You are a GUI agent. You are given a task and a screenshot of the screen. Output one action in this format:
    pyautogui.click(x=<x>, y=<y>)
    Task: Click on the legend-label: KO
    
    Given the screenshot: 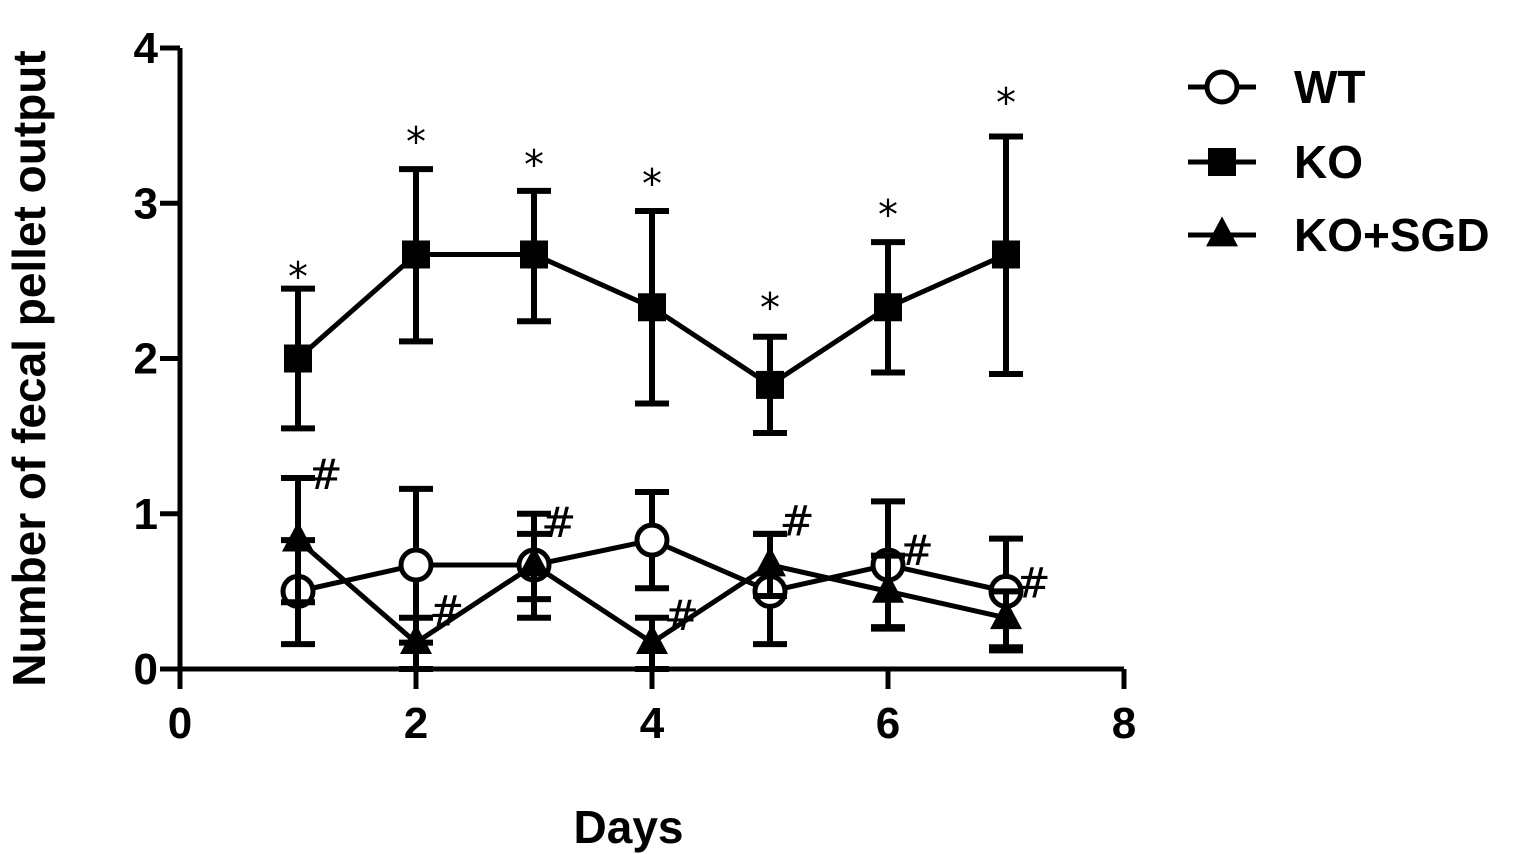 What is the action you would take?
    pyautogui.click(x=1328, y=162)
    